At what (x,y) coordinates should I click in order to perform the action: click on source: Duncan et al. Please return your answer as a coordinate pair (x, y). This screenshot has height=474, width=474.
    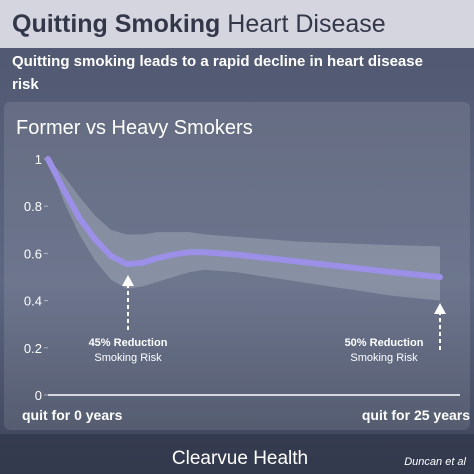
    Looking at the image, I should click on (435, 462).